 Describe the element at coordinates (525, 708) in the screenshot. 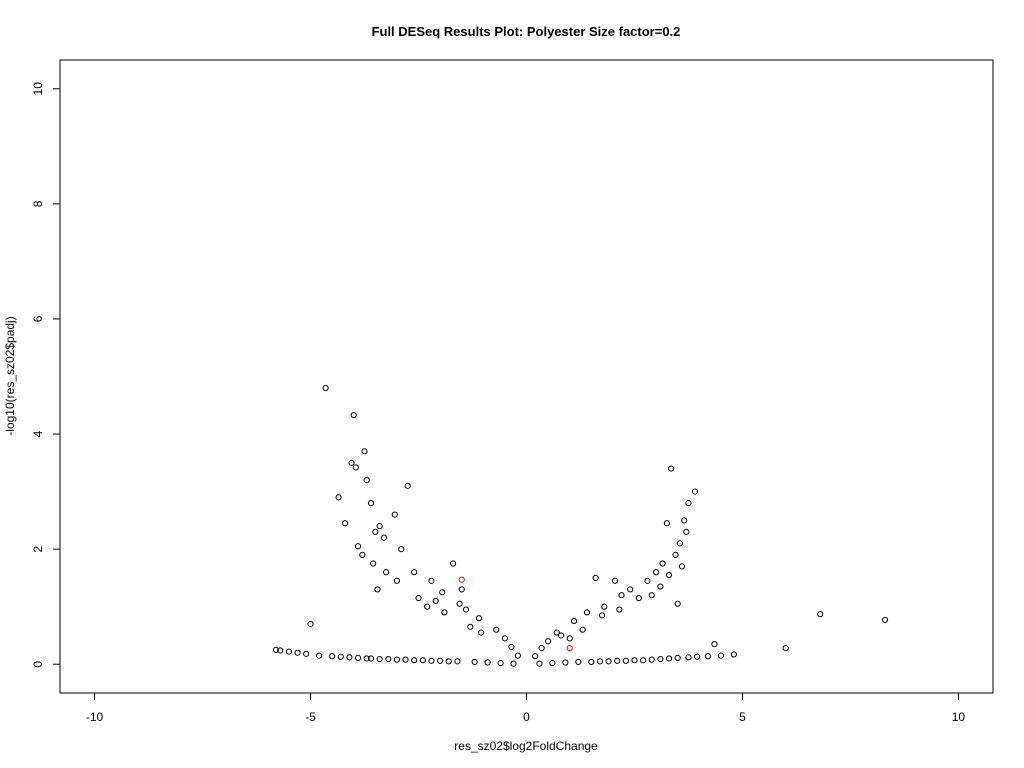

I see `x-axis: -10 -5 0 5 10` at that location.